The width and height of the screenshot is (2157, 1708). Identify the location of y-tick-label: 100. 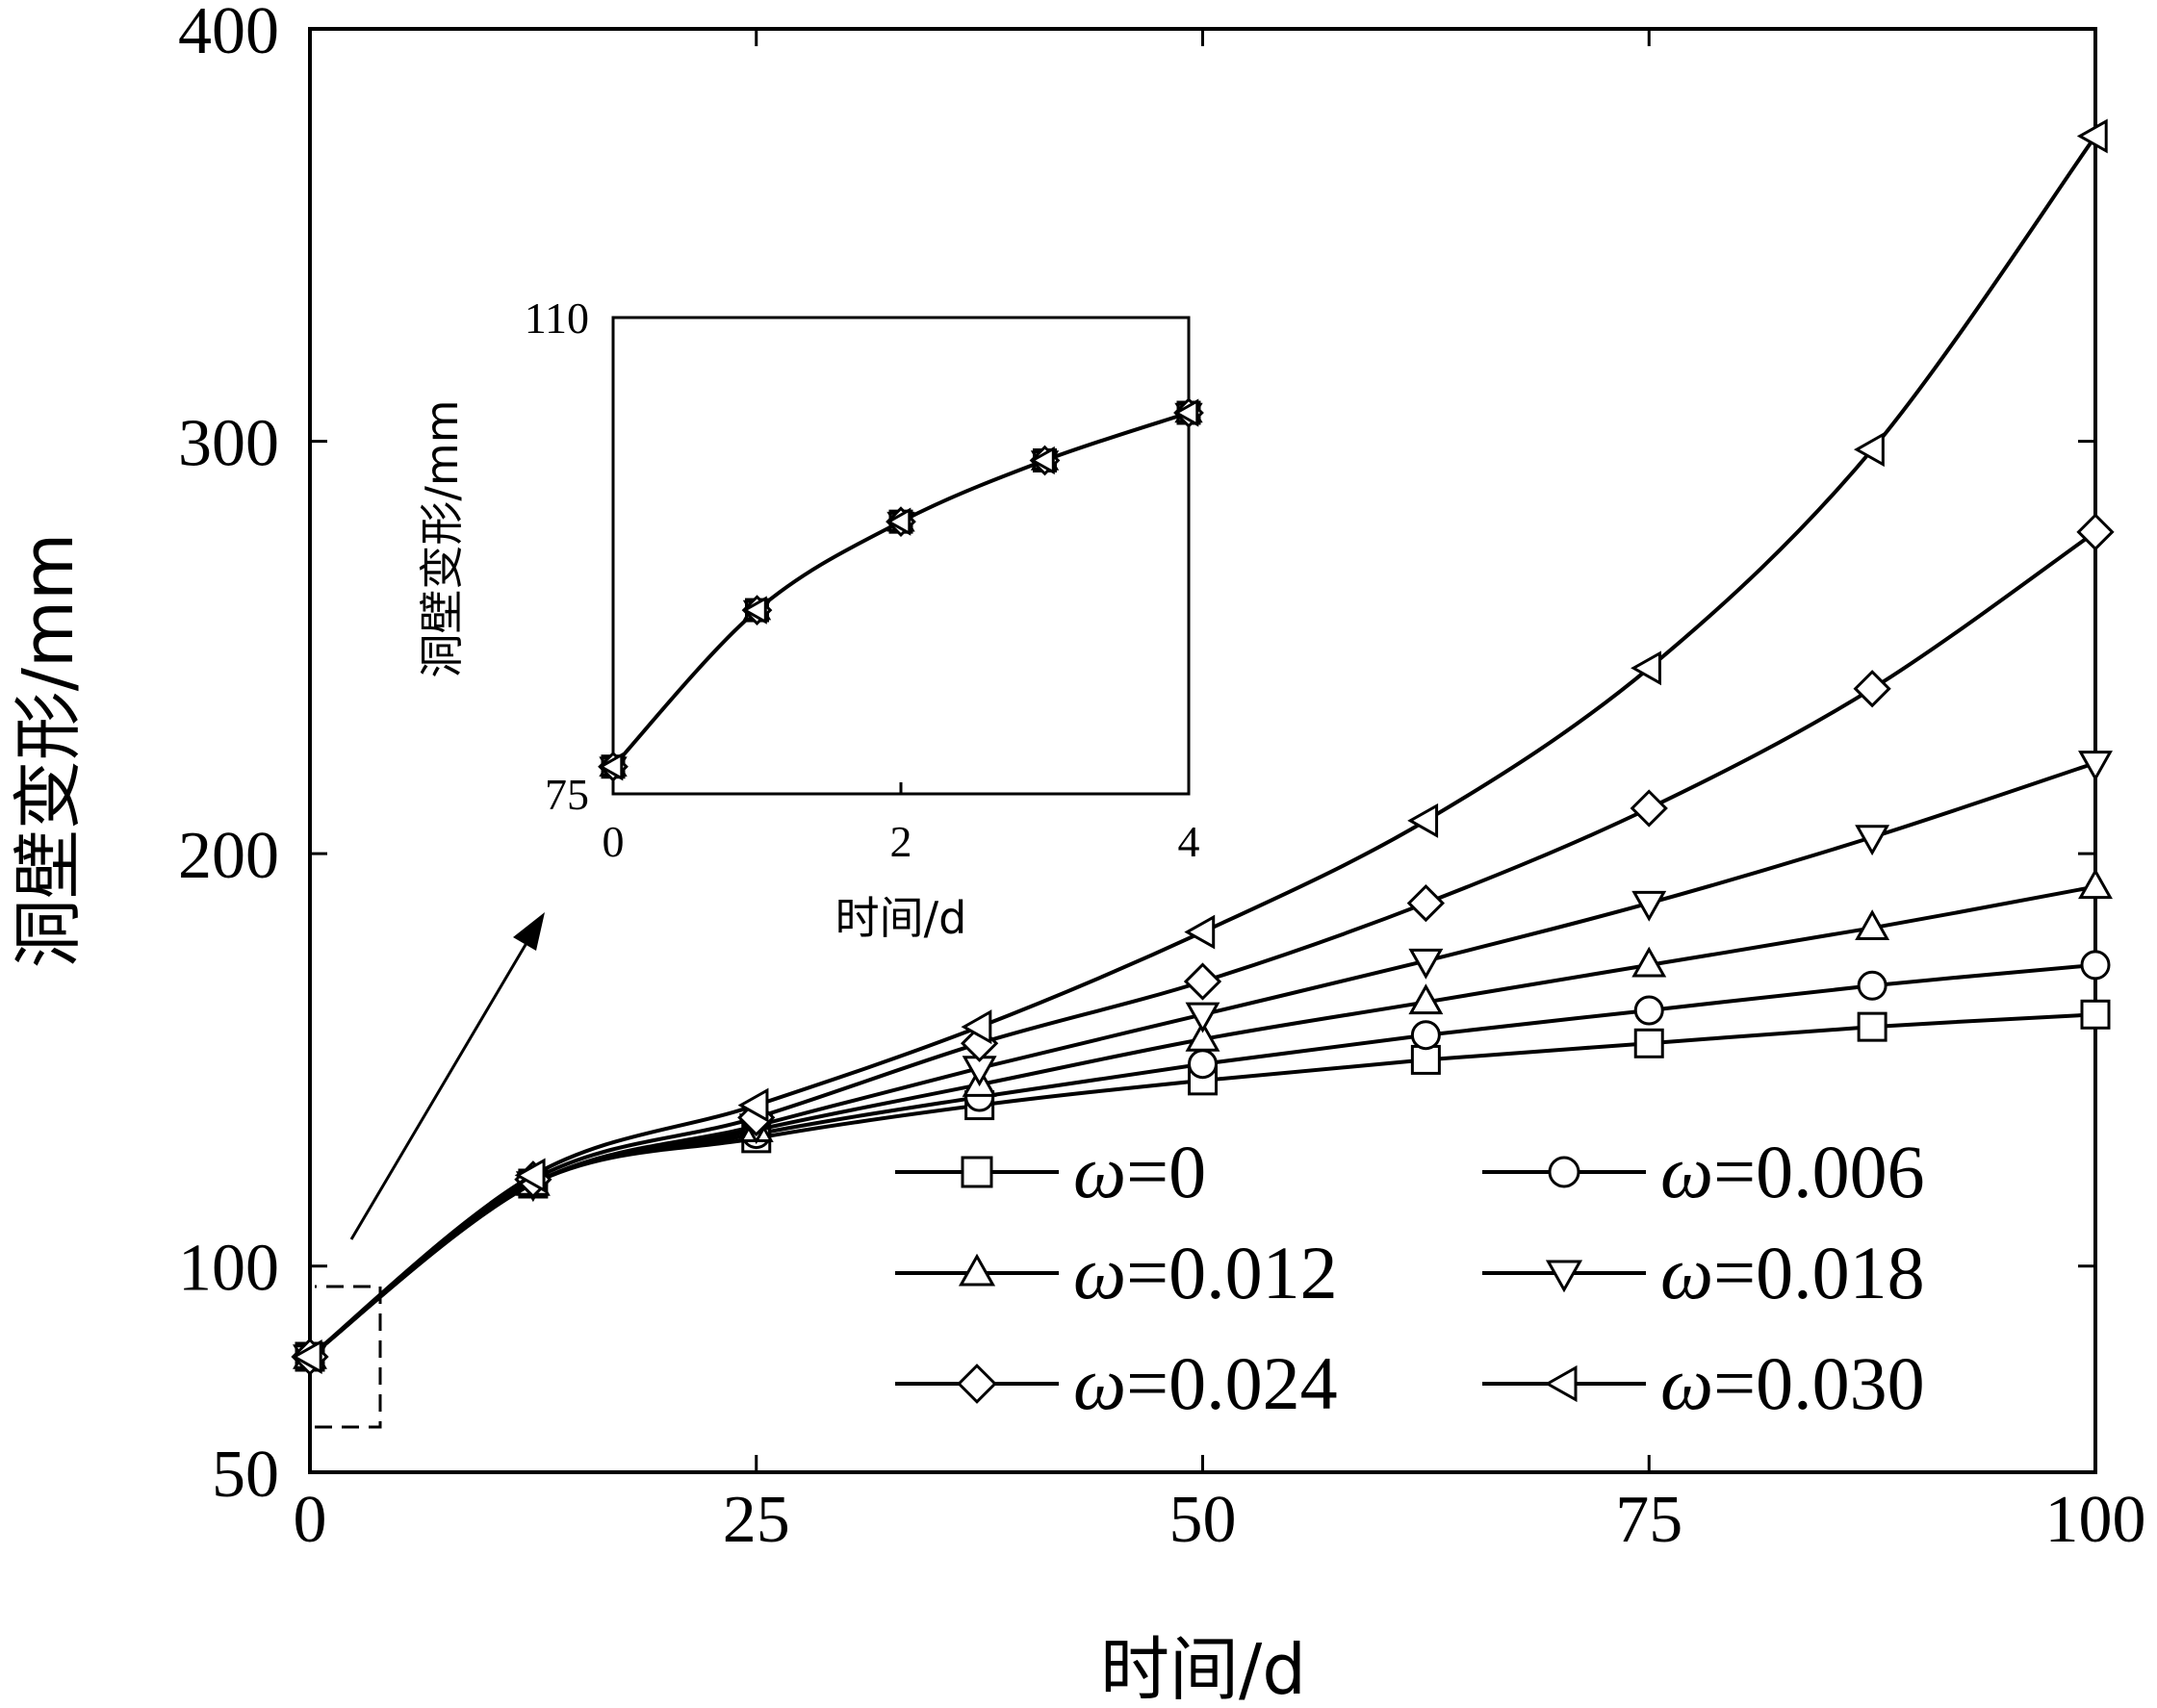
(228, 1269).